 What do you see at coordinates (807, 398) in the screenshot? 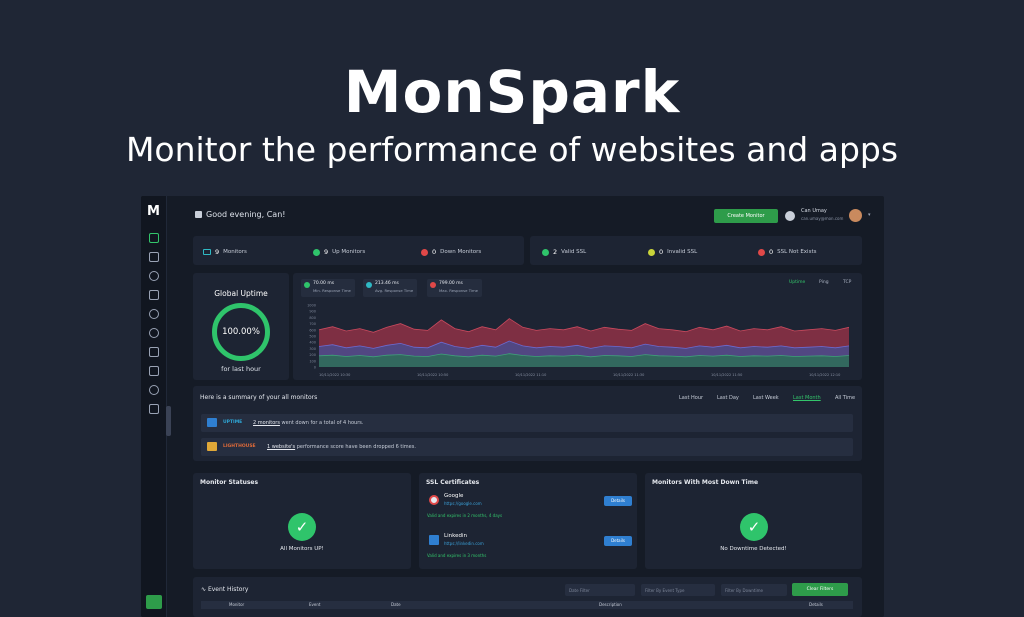
I see `tab-last-month: Last Month` at bounding box center [807, 398].